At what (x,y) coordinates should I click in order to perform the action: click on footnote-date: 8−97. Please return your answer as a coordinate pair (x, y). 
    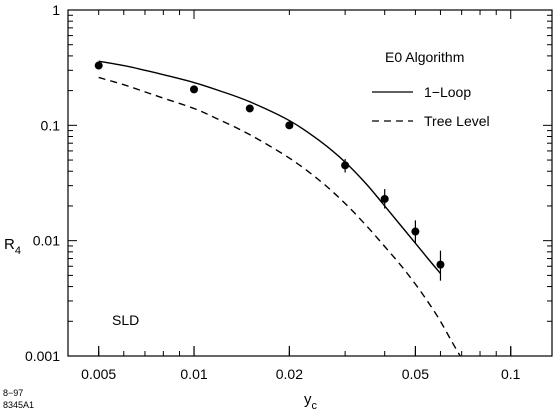
    Looking at the image, I should click on (13, 393).